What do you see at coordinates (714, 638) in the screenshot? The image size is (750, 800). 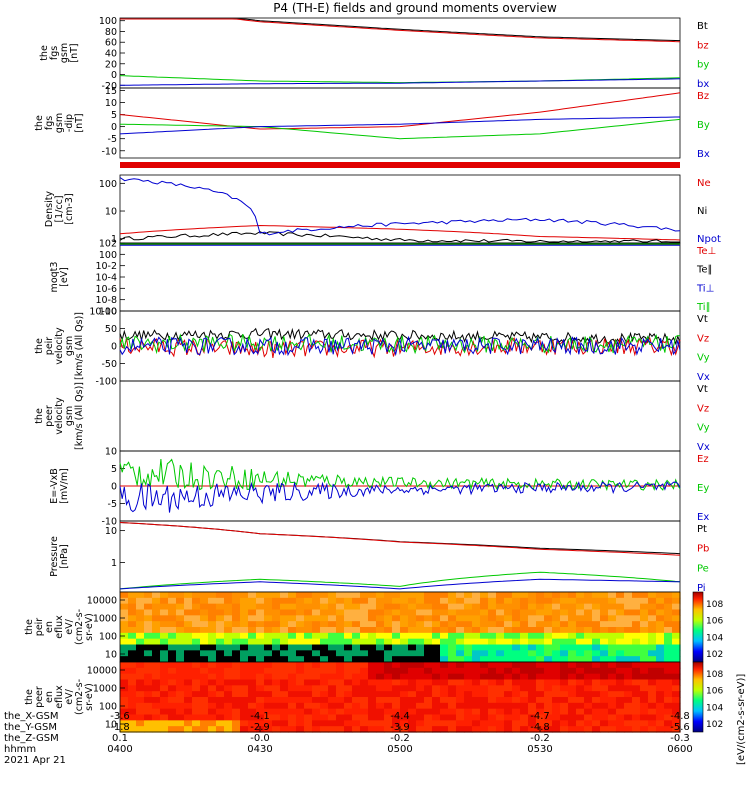 I see `colorbar-tick-label: 104` at bounding box center [714, 638].